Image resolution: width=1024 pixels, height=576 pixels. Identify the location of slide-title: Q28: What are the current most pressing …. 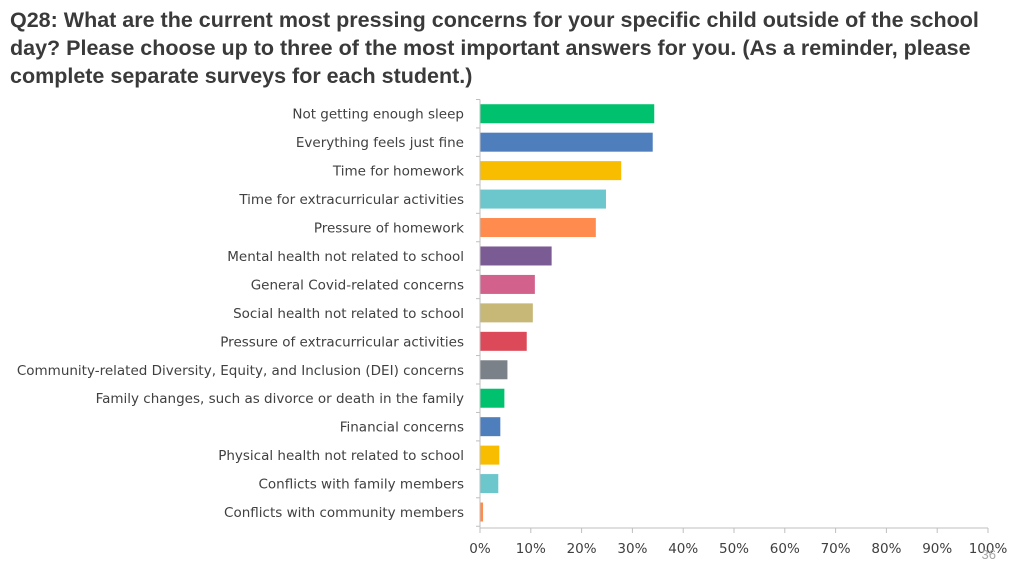
(494, 48).